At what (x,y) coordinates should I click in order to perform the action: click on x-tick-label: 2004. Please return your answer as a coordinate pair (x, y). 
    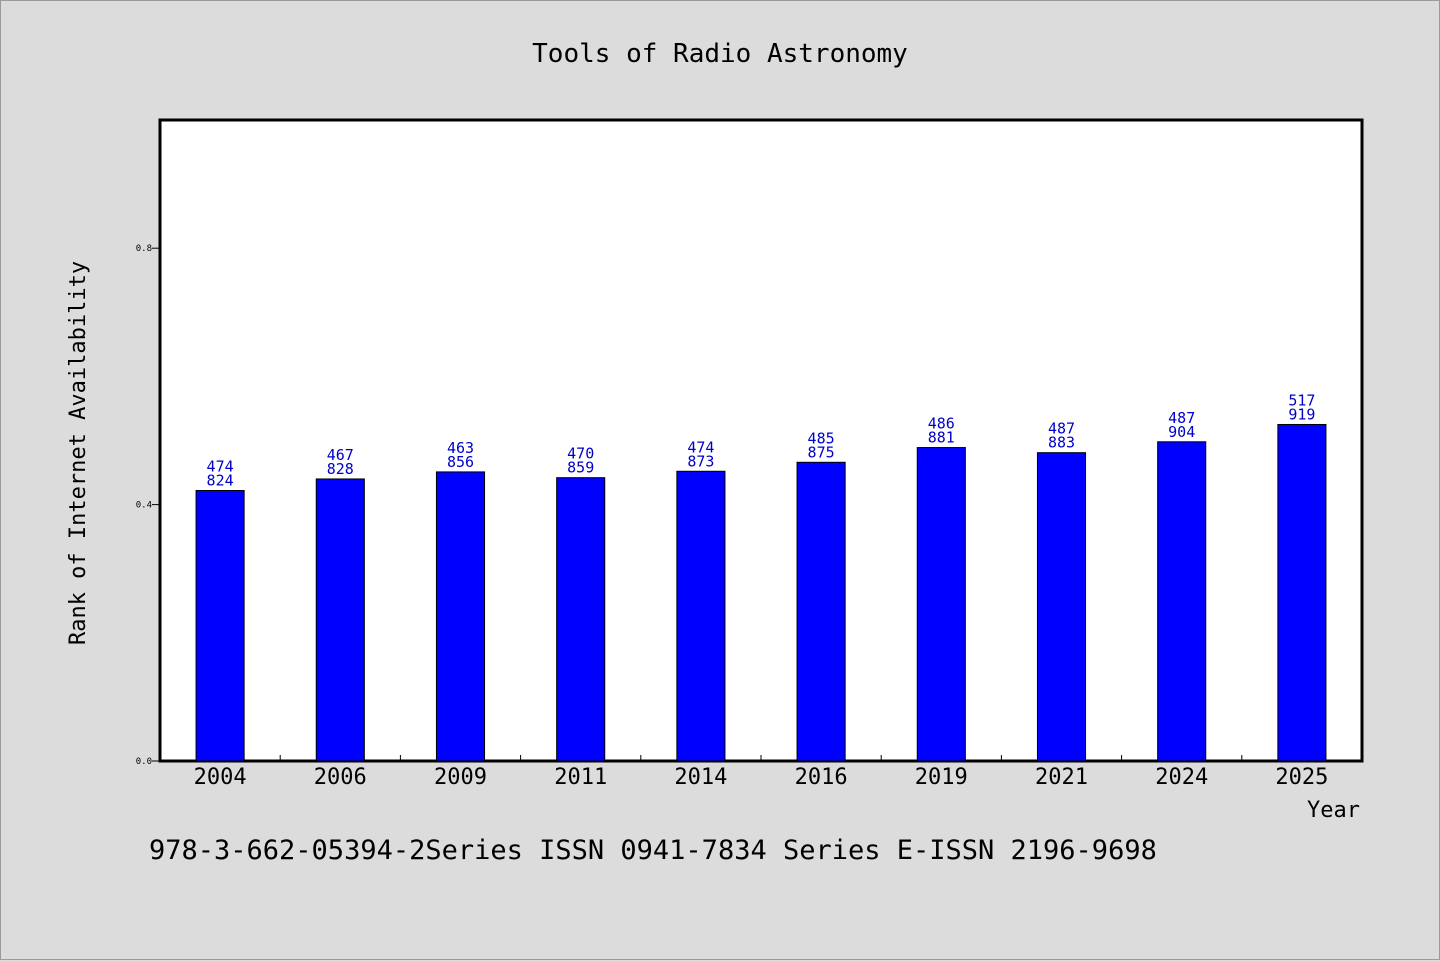
    Looking at the image, I should click on (220, 777).